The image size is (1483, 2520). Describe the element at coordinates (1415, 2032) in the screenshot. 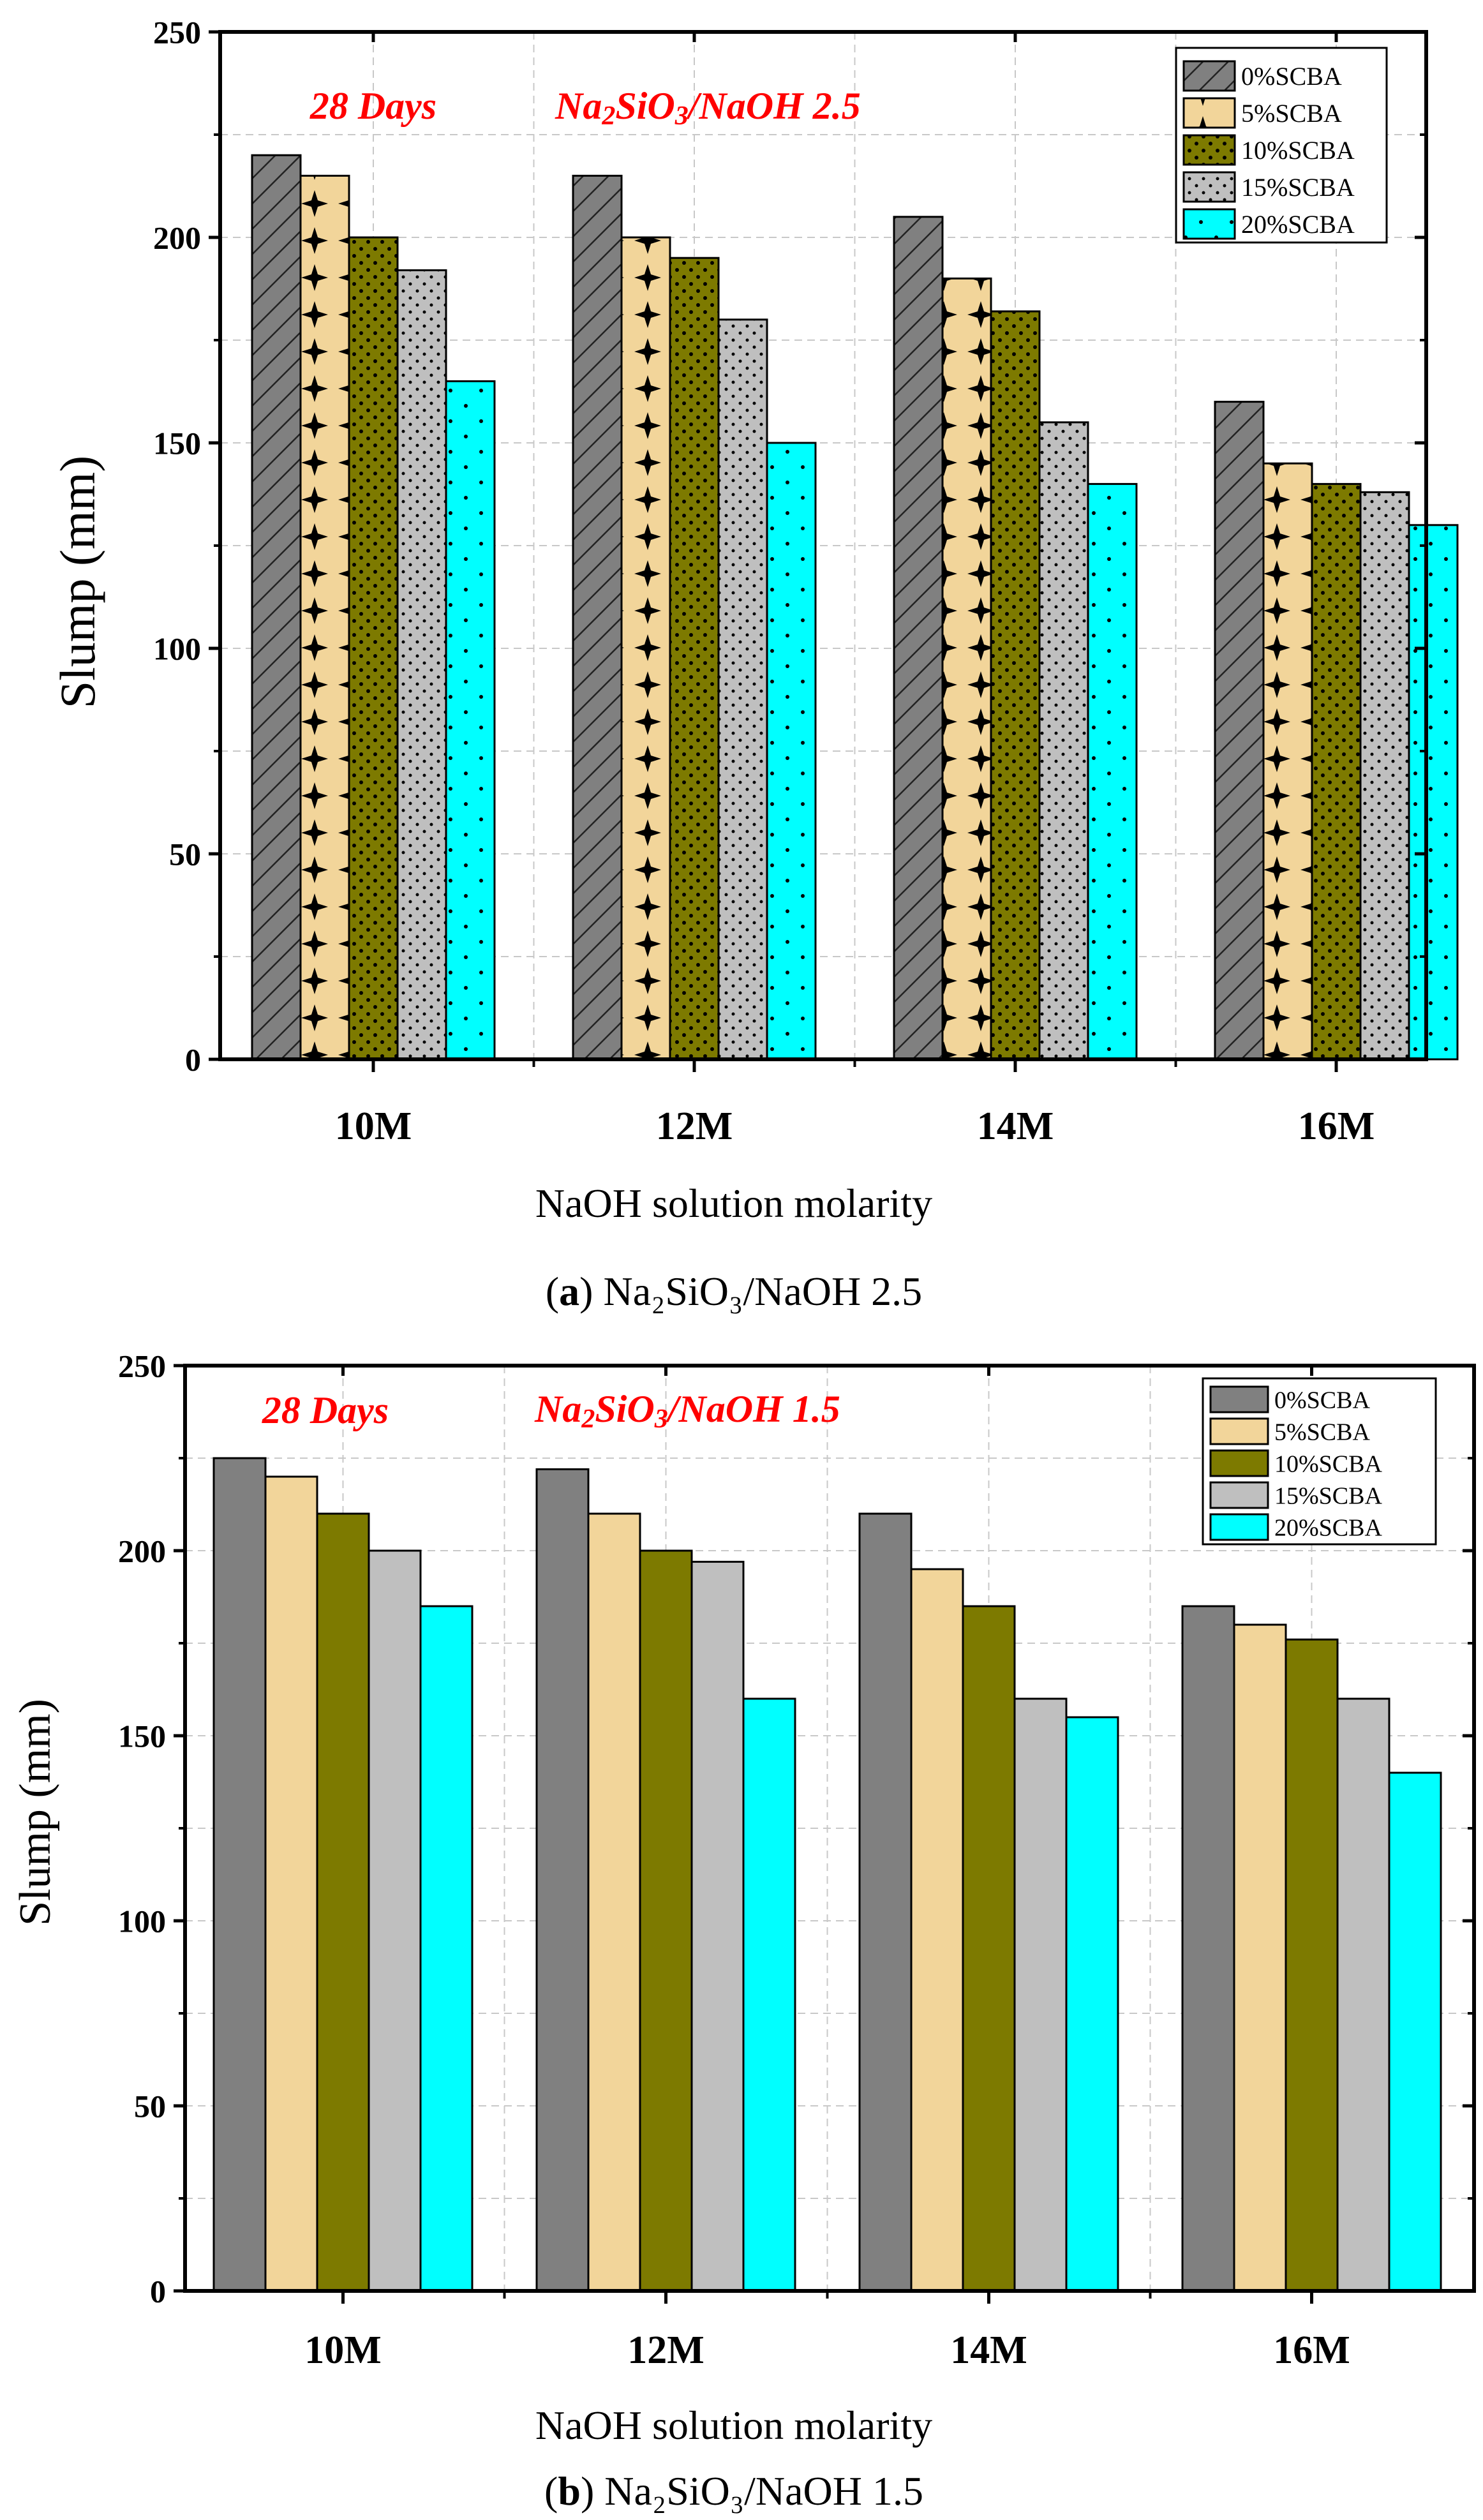

I see `chart-b-bar-20pctscba-16m` at that location.